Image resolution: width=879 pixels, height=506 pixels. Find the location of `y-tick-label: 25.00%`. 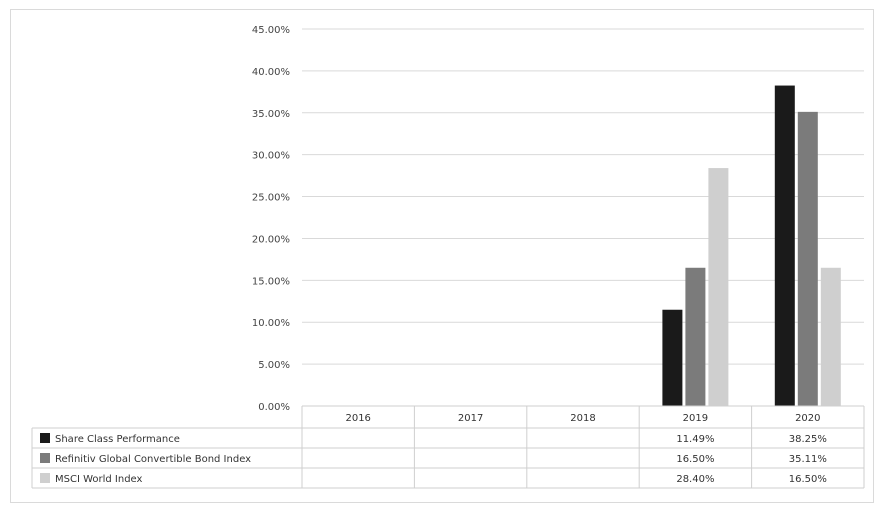

y-tick-label: 25.00% is located at coordinates (271, 198).